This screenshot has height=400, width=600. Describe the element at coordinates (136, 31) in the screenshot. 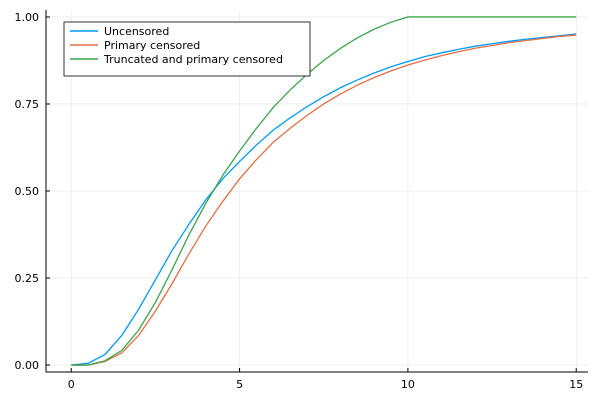

I see `legend-label-0: Uncensored` at that location.